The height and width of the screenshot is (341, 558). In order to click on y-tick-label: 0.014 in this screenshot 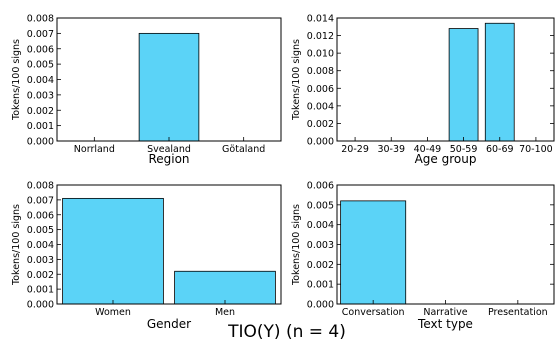, I will do `click(320, 19)`.